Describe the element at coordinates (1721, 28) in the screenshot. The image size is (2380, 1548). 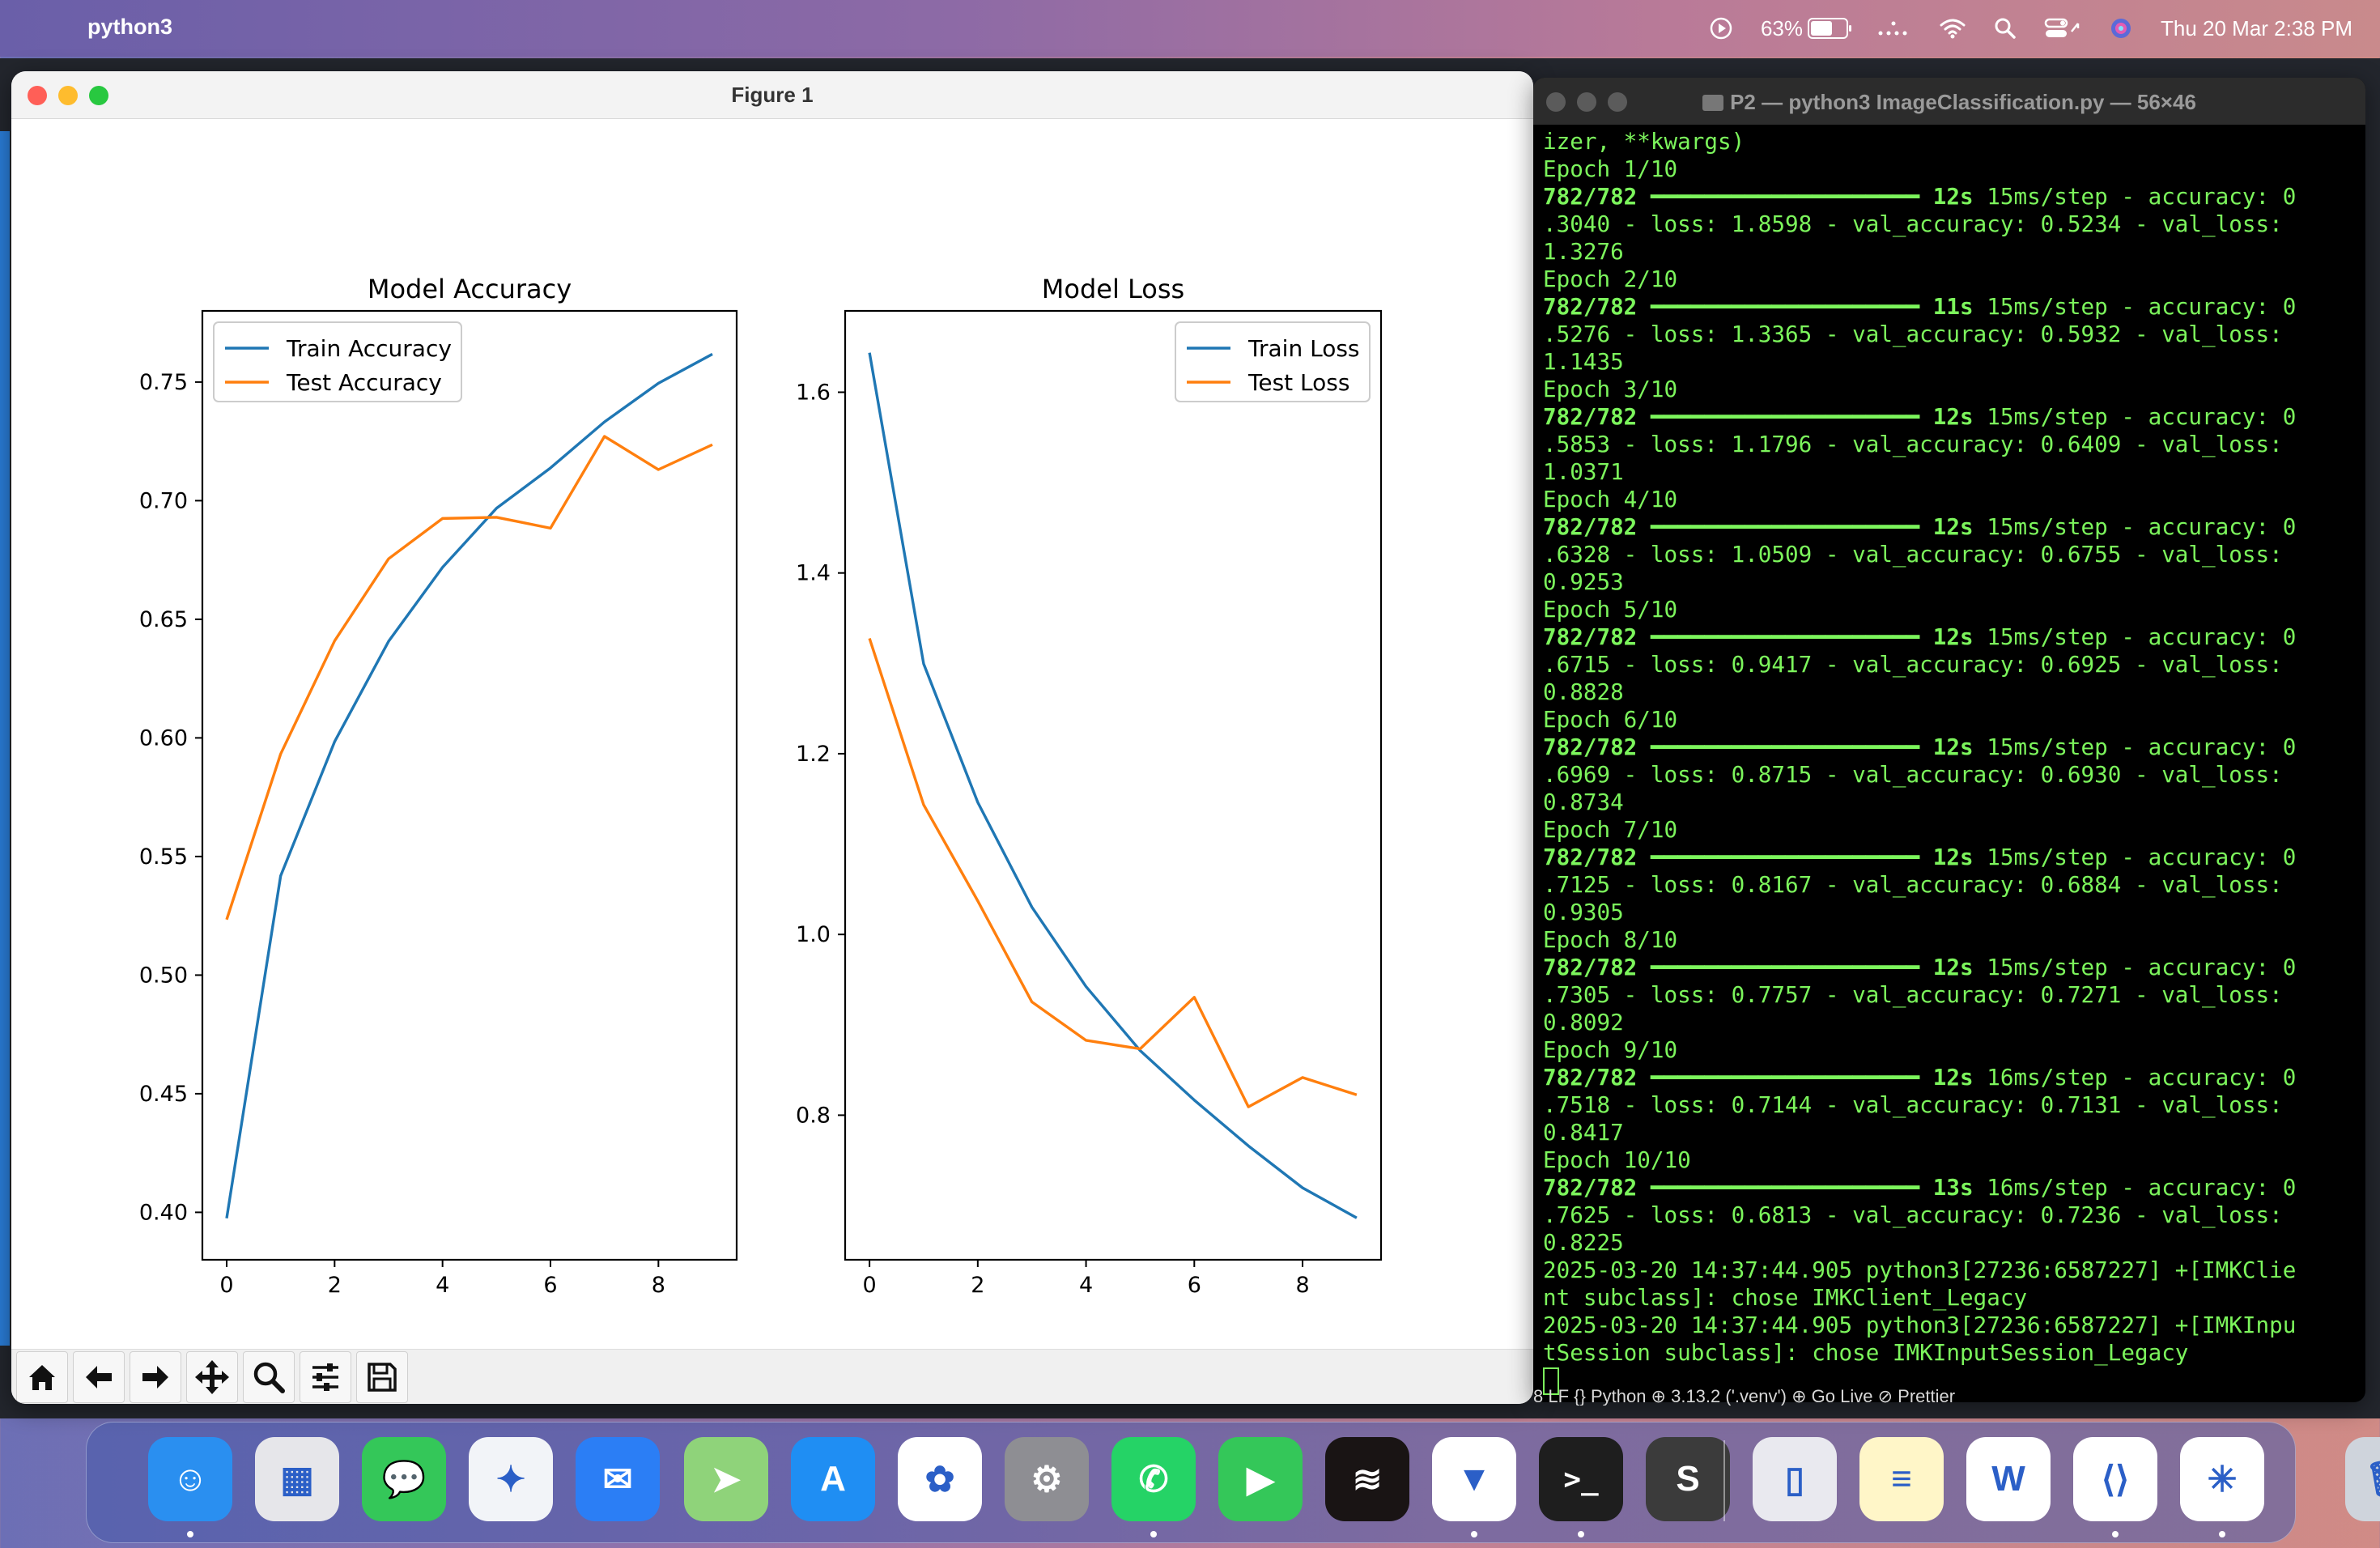
I see `media-play-icon` at that location.